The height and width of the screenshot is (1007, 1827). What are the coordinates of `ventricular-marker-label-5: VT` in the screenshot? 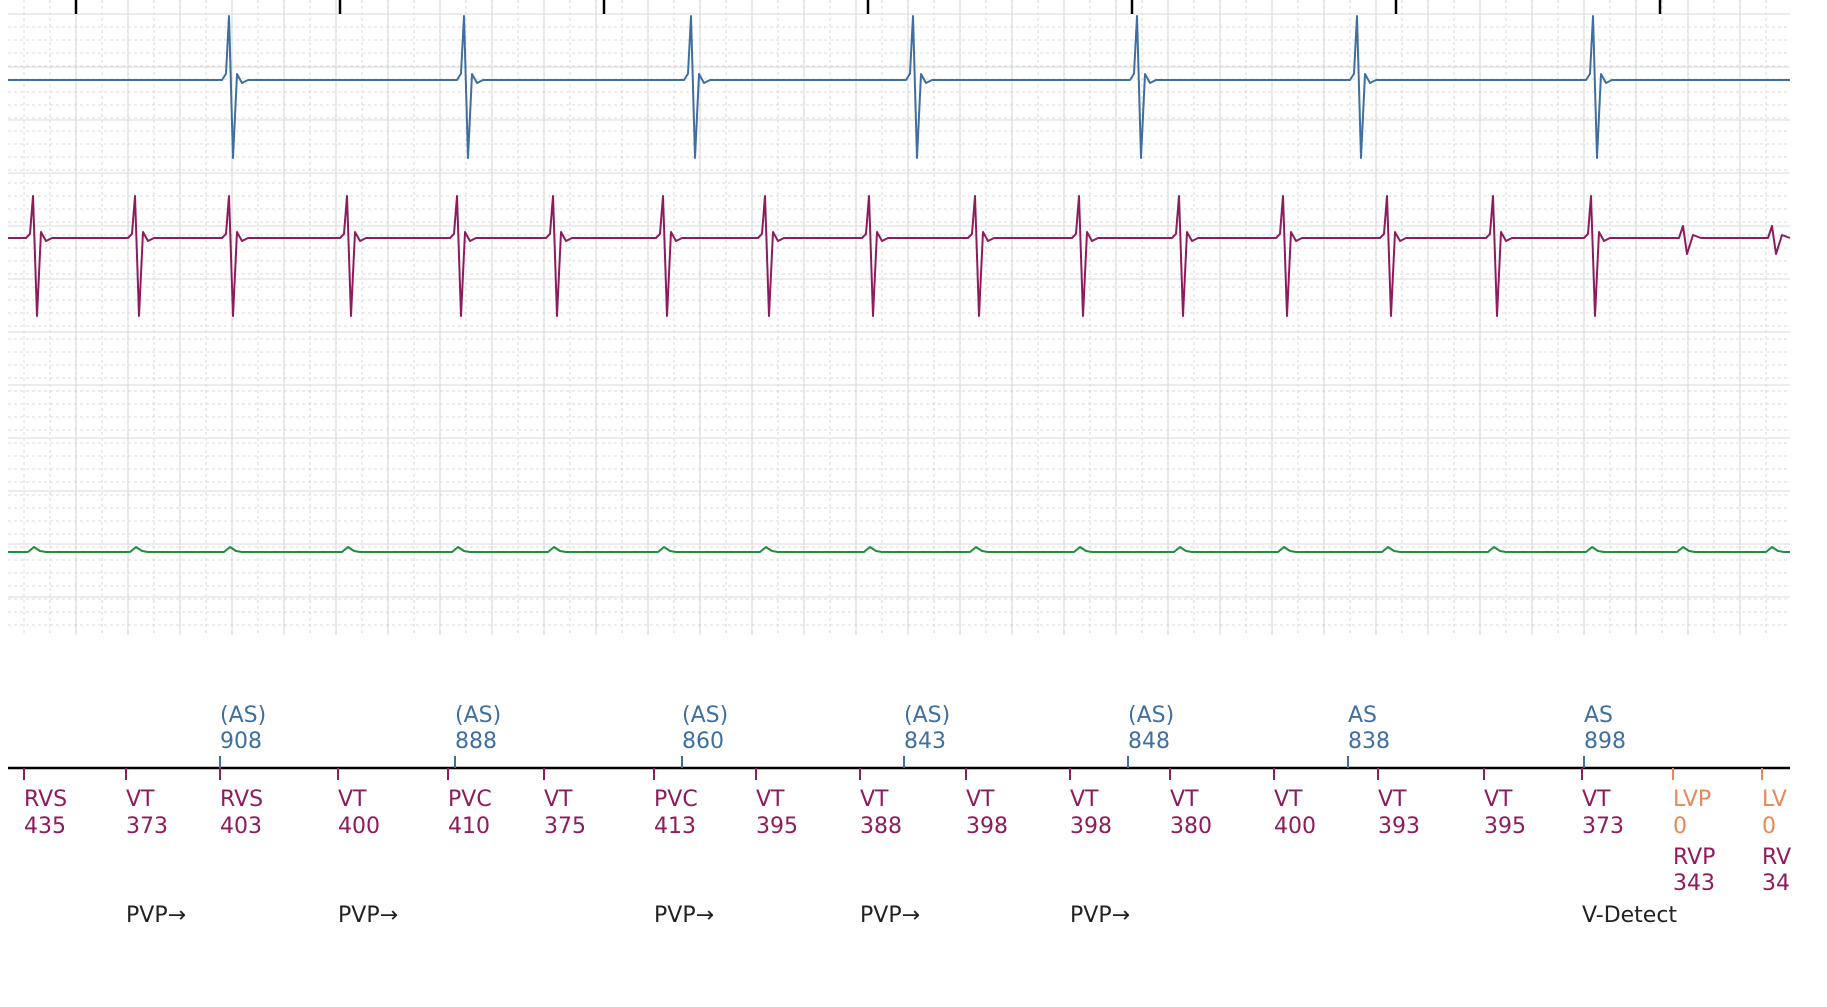 It's located at (558, 799).